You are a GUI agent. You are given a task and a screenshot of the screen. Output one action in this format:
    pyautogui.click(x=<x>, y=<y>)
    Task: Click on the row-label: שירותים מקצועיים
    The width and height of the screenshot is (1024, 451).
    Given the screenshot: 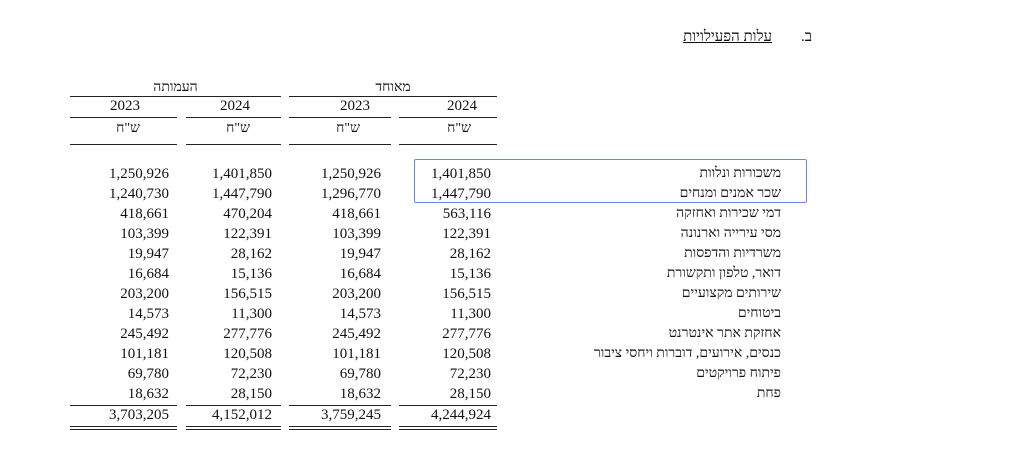 What is the action you would take?
    pyautogui.click(x=731, y=293)
    